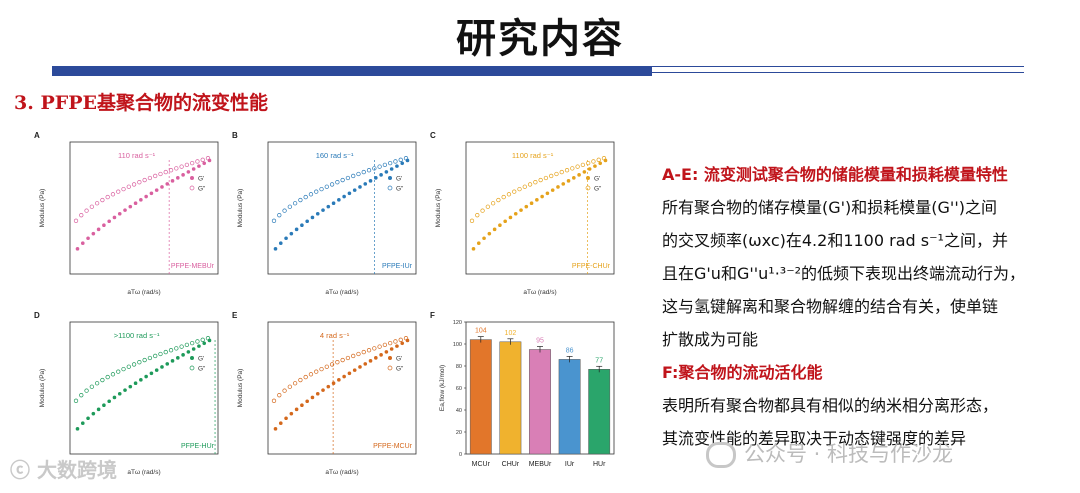  What do you see at coordinates (235, 315) in the screenshot?
I see `panel-letter: E` at bounding box center [235, 315].